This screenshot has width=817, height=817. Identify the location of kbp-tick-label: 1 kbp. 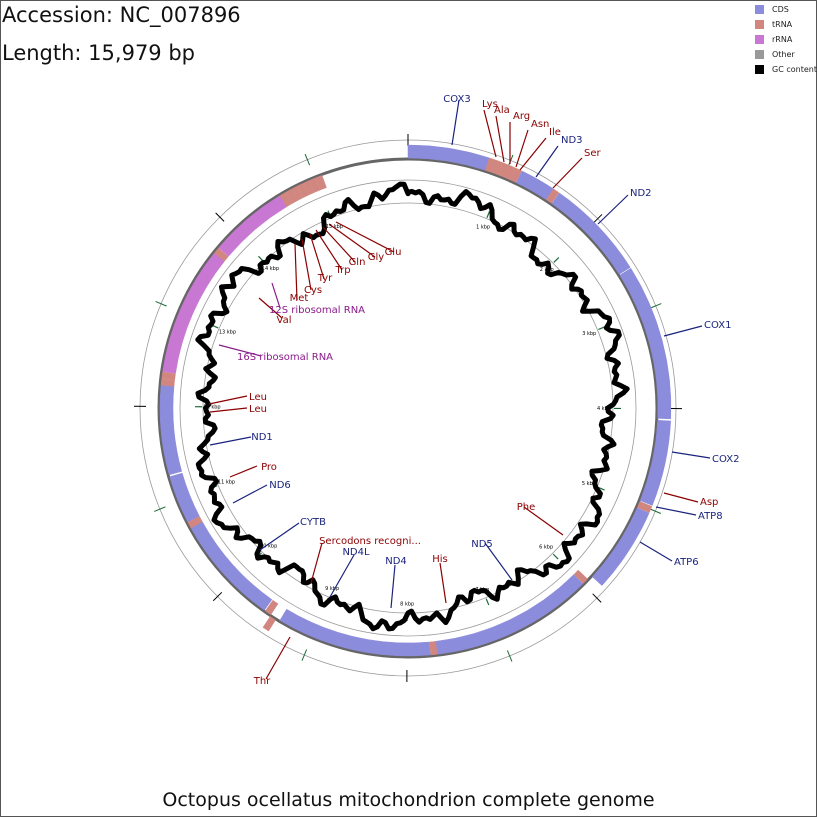
(483, 227).